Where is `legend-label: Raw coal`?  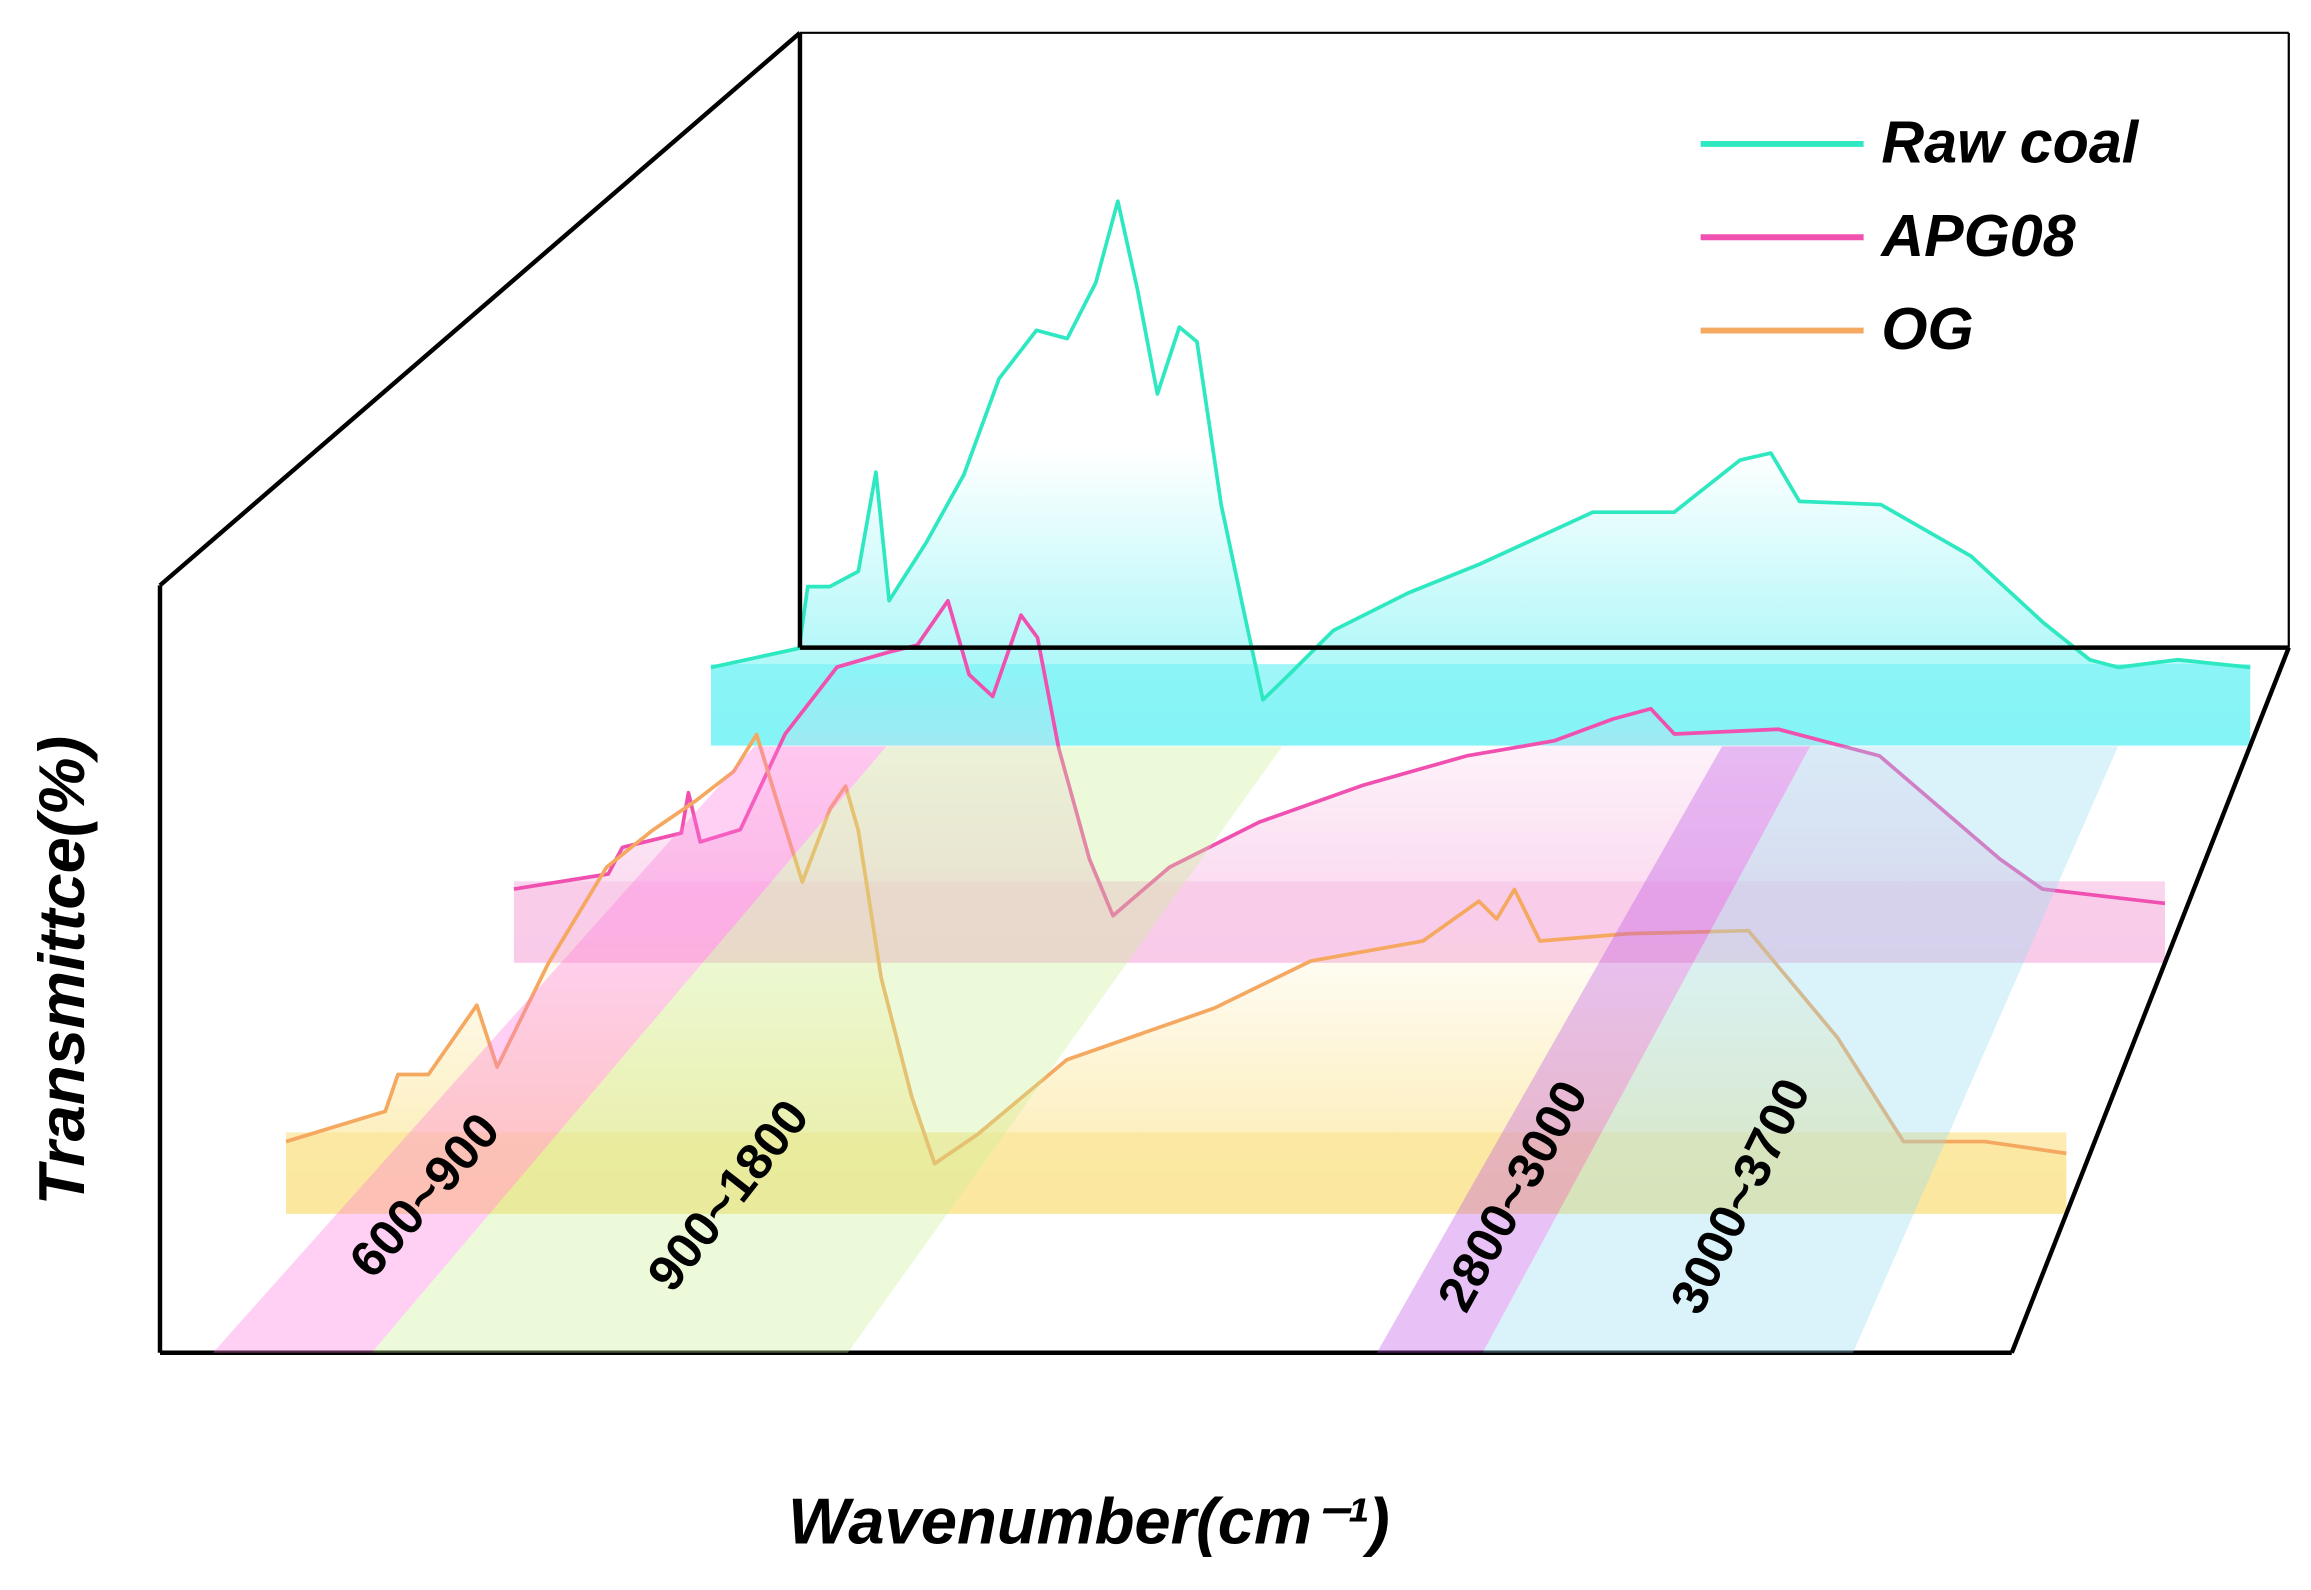 legend-label: Raw coal is located at coordinates (2010, 142).